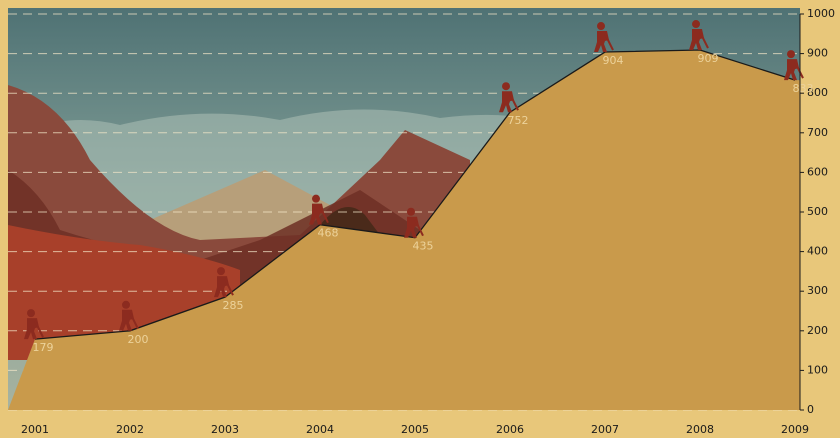 Image resolution: width=840 pixels, height=438 pixels. What do you see at coordinates (233, 305) in the screenshot?
I see `value-label: 285` at bounding box center [233, 305].